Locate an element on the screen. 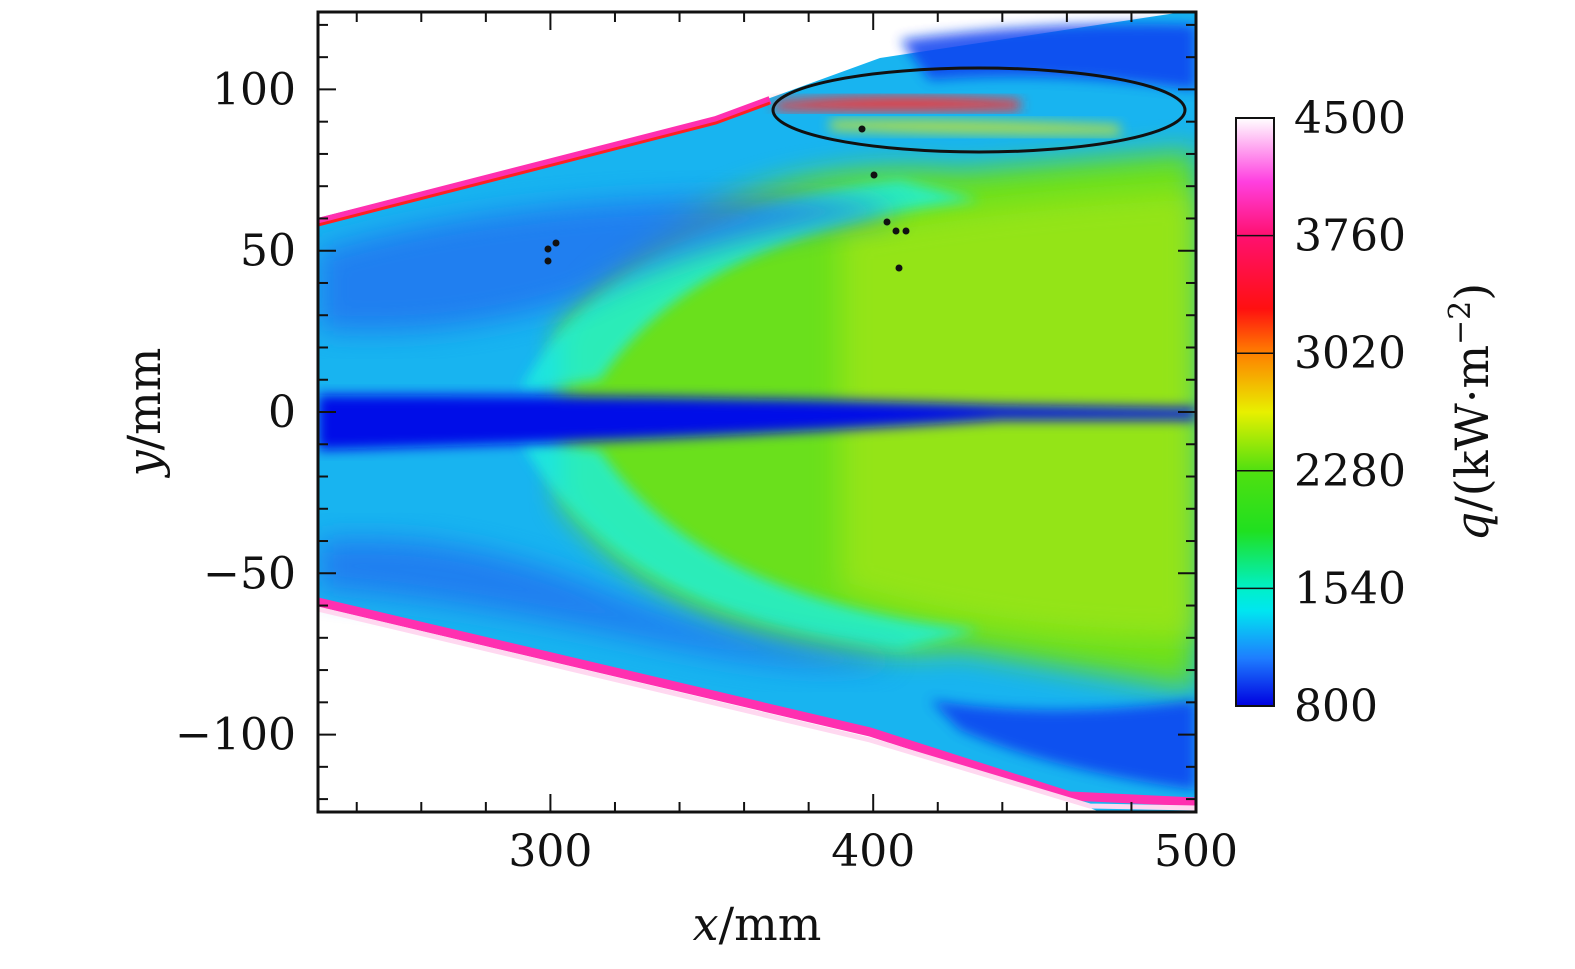 Image resolution: width=1575 pixels, height=969 pixels. blue-lobe-upper is located at coordinates (609, 264).